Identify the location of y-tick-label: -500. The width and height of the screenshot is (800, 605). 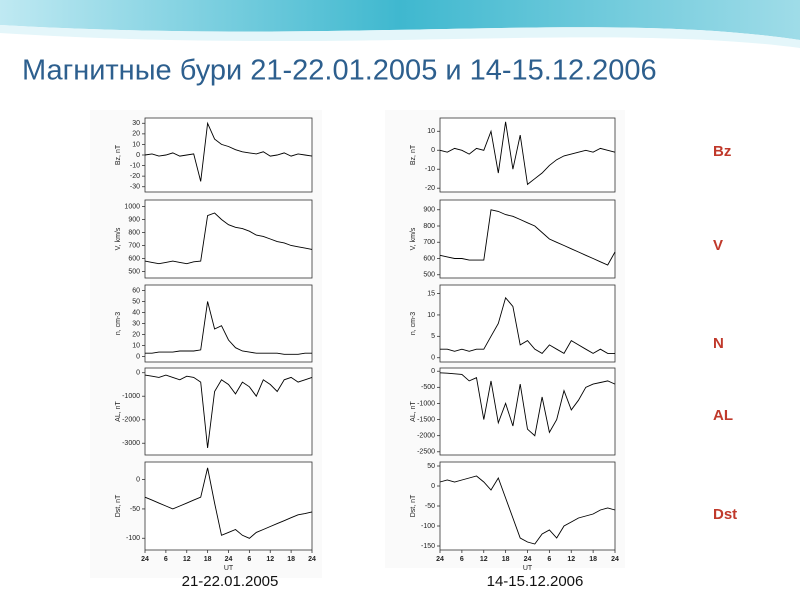
(428, 387).